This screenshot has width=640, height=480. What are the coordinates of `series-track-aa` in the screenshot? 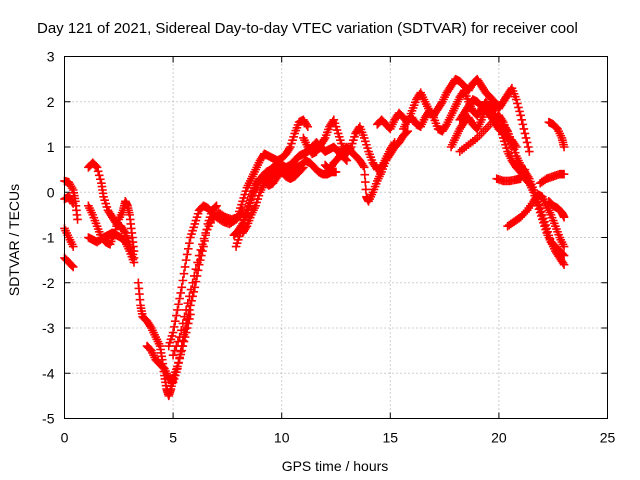 It's located at (556, 209).